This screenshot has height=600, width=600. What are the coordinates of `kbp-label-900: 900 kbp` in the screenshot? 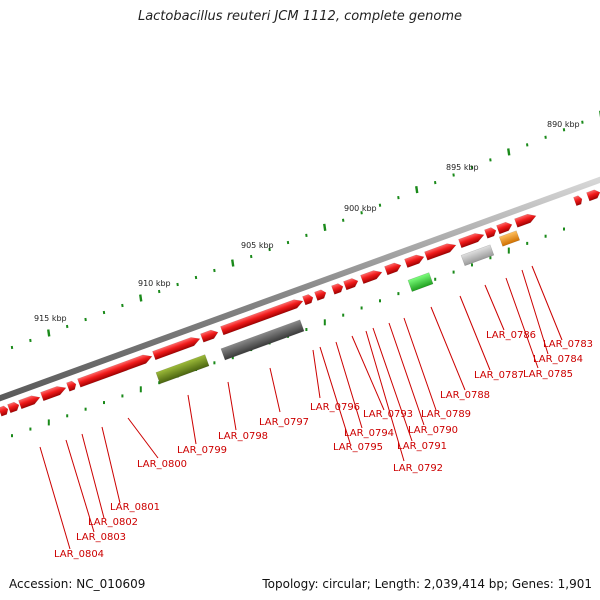 It's located at (360, 208).